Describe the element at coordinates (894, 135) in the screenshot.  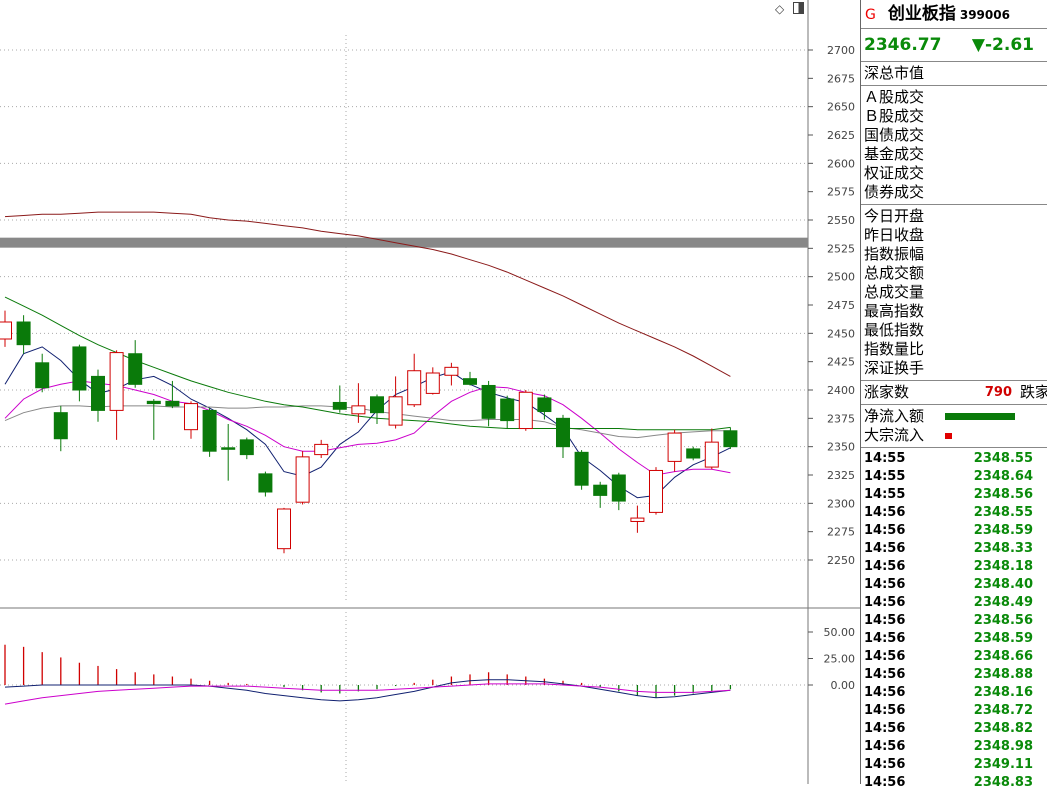
I see `volume-label-bond: 国债成交` at that location.